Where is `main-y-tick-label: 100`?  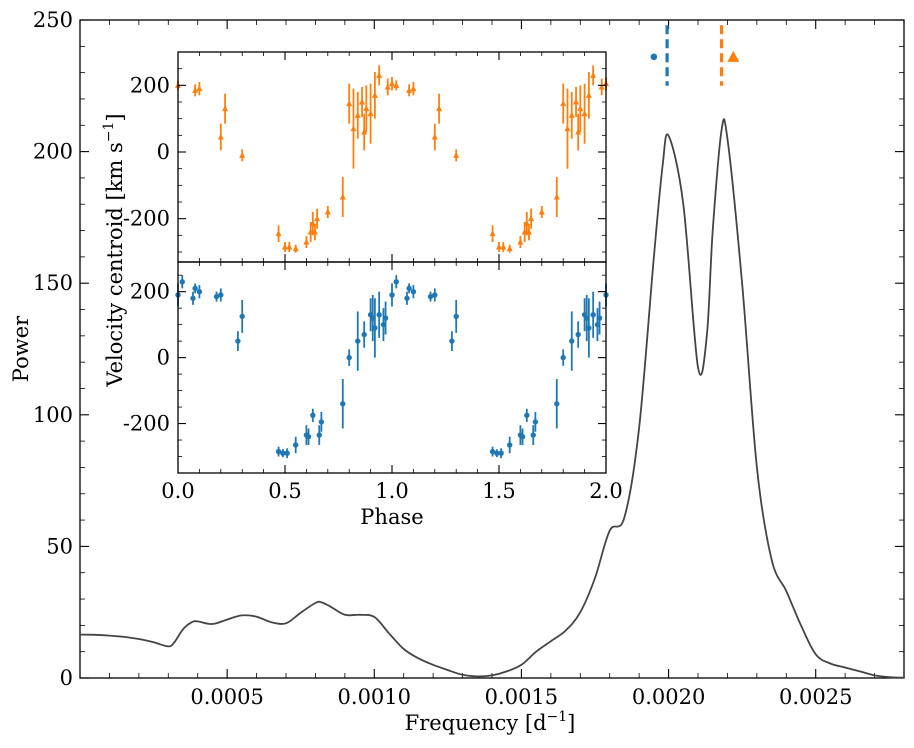 main-y-tick-label: 100 is located at coordinates (53, 415).